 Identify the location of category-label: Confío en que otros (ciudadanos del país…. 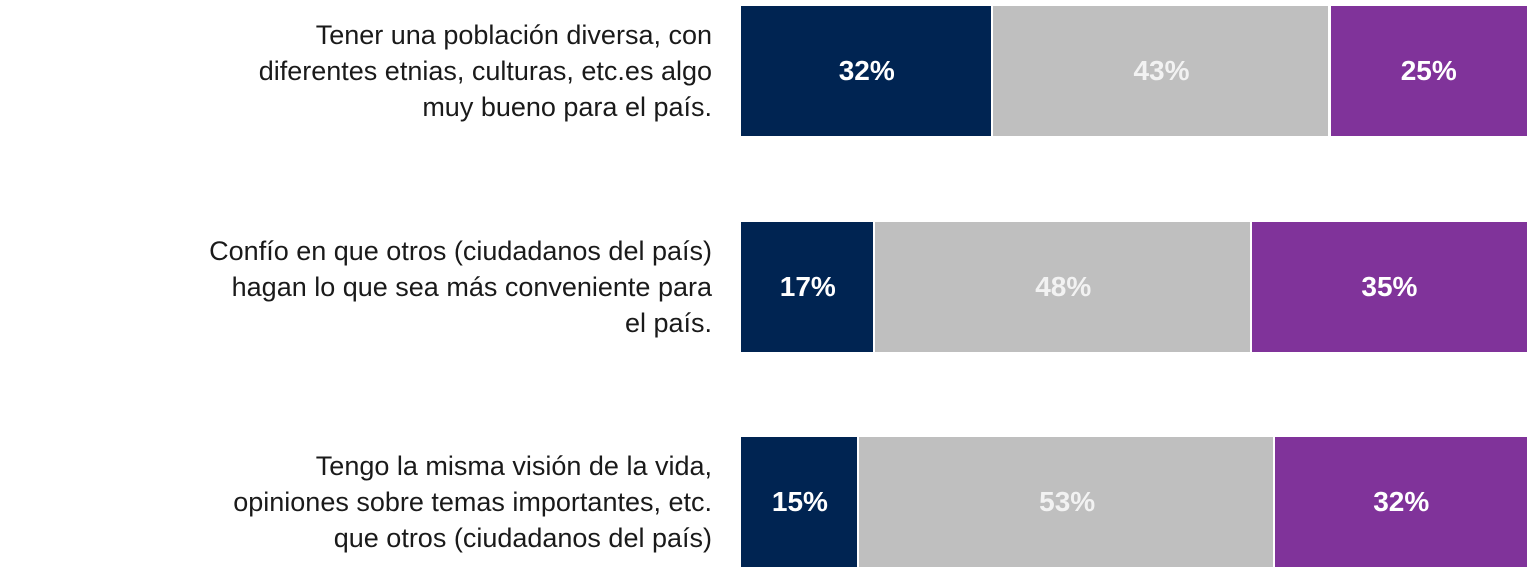
(356, 287).